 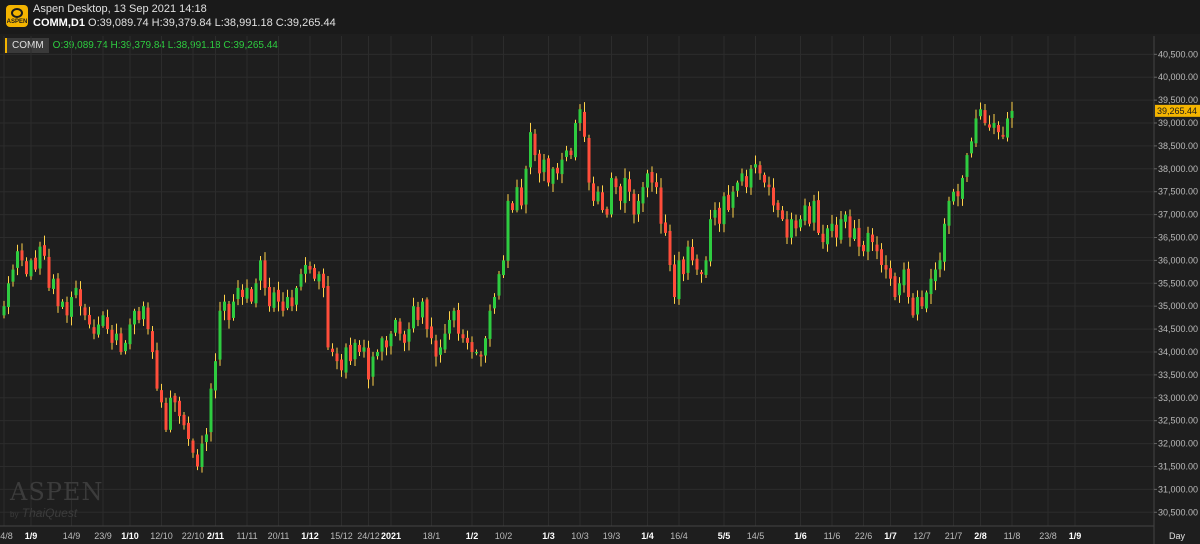 What do you see at coordinates (310, 536) in the screenshot?
I see `x-tick-label-10: 1/12` at bounding box center [310, 536].